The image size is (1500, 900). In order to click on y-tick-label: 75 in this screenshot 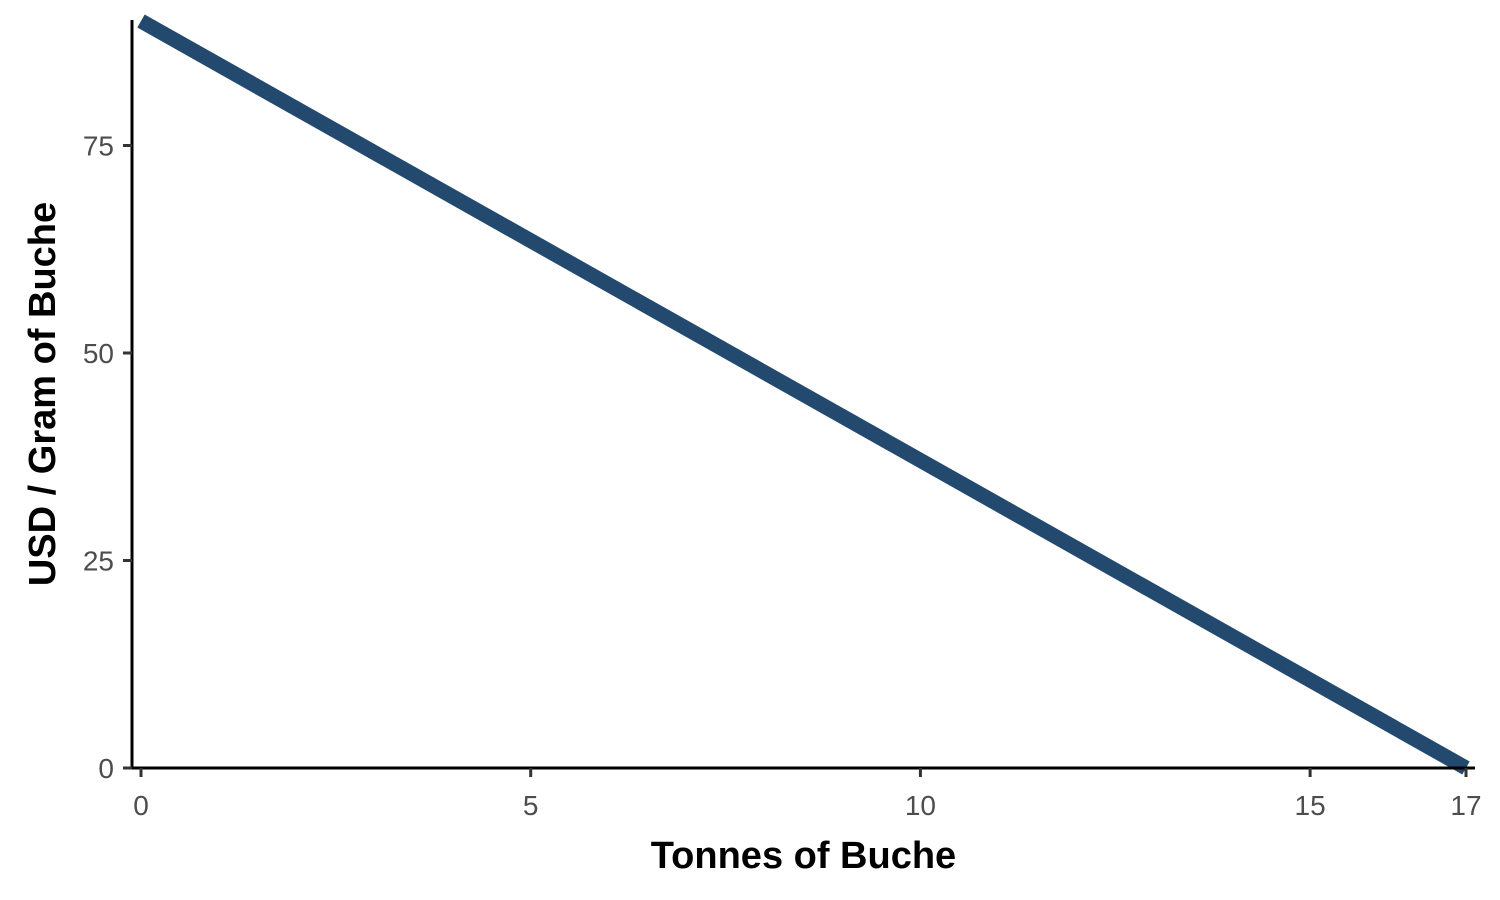, I will do `click(98, 146)`.